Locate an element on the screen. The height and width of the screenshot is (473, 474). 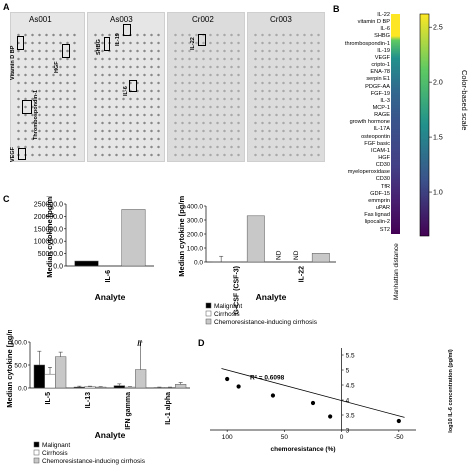
blot-box-vitamin-d-bp is located at coordinates (20, 43).